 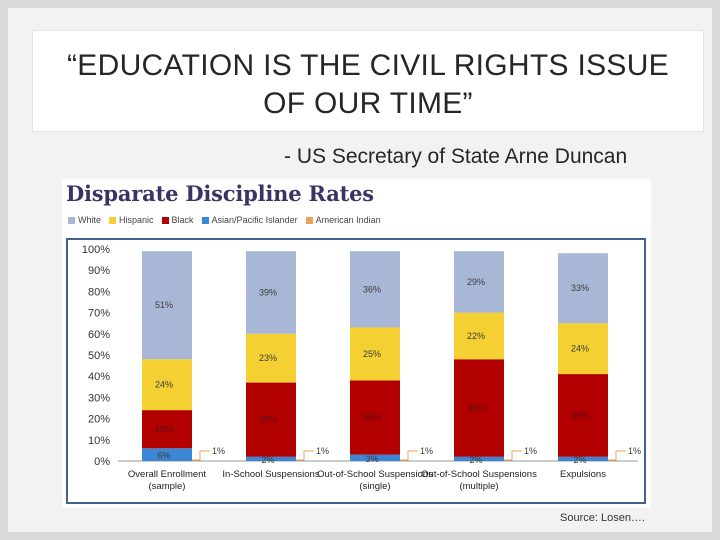 I want to click on legend-label: Asian/Pacific Islander, so click(x=254, y=220).